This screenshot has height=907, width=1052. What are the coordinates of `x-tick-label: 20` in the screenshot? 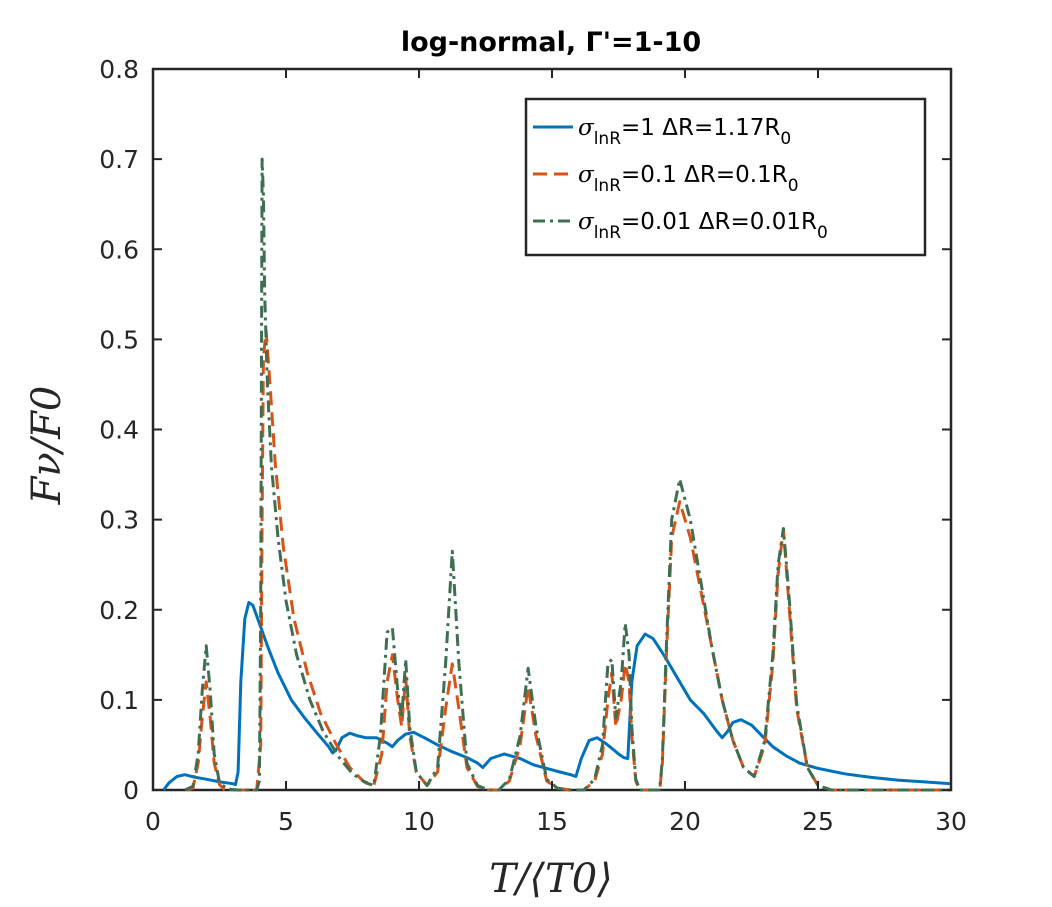 It's located at (685, 821).